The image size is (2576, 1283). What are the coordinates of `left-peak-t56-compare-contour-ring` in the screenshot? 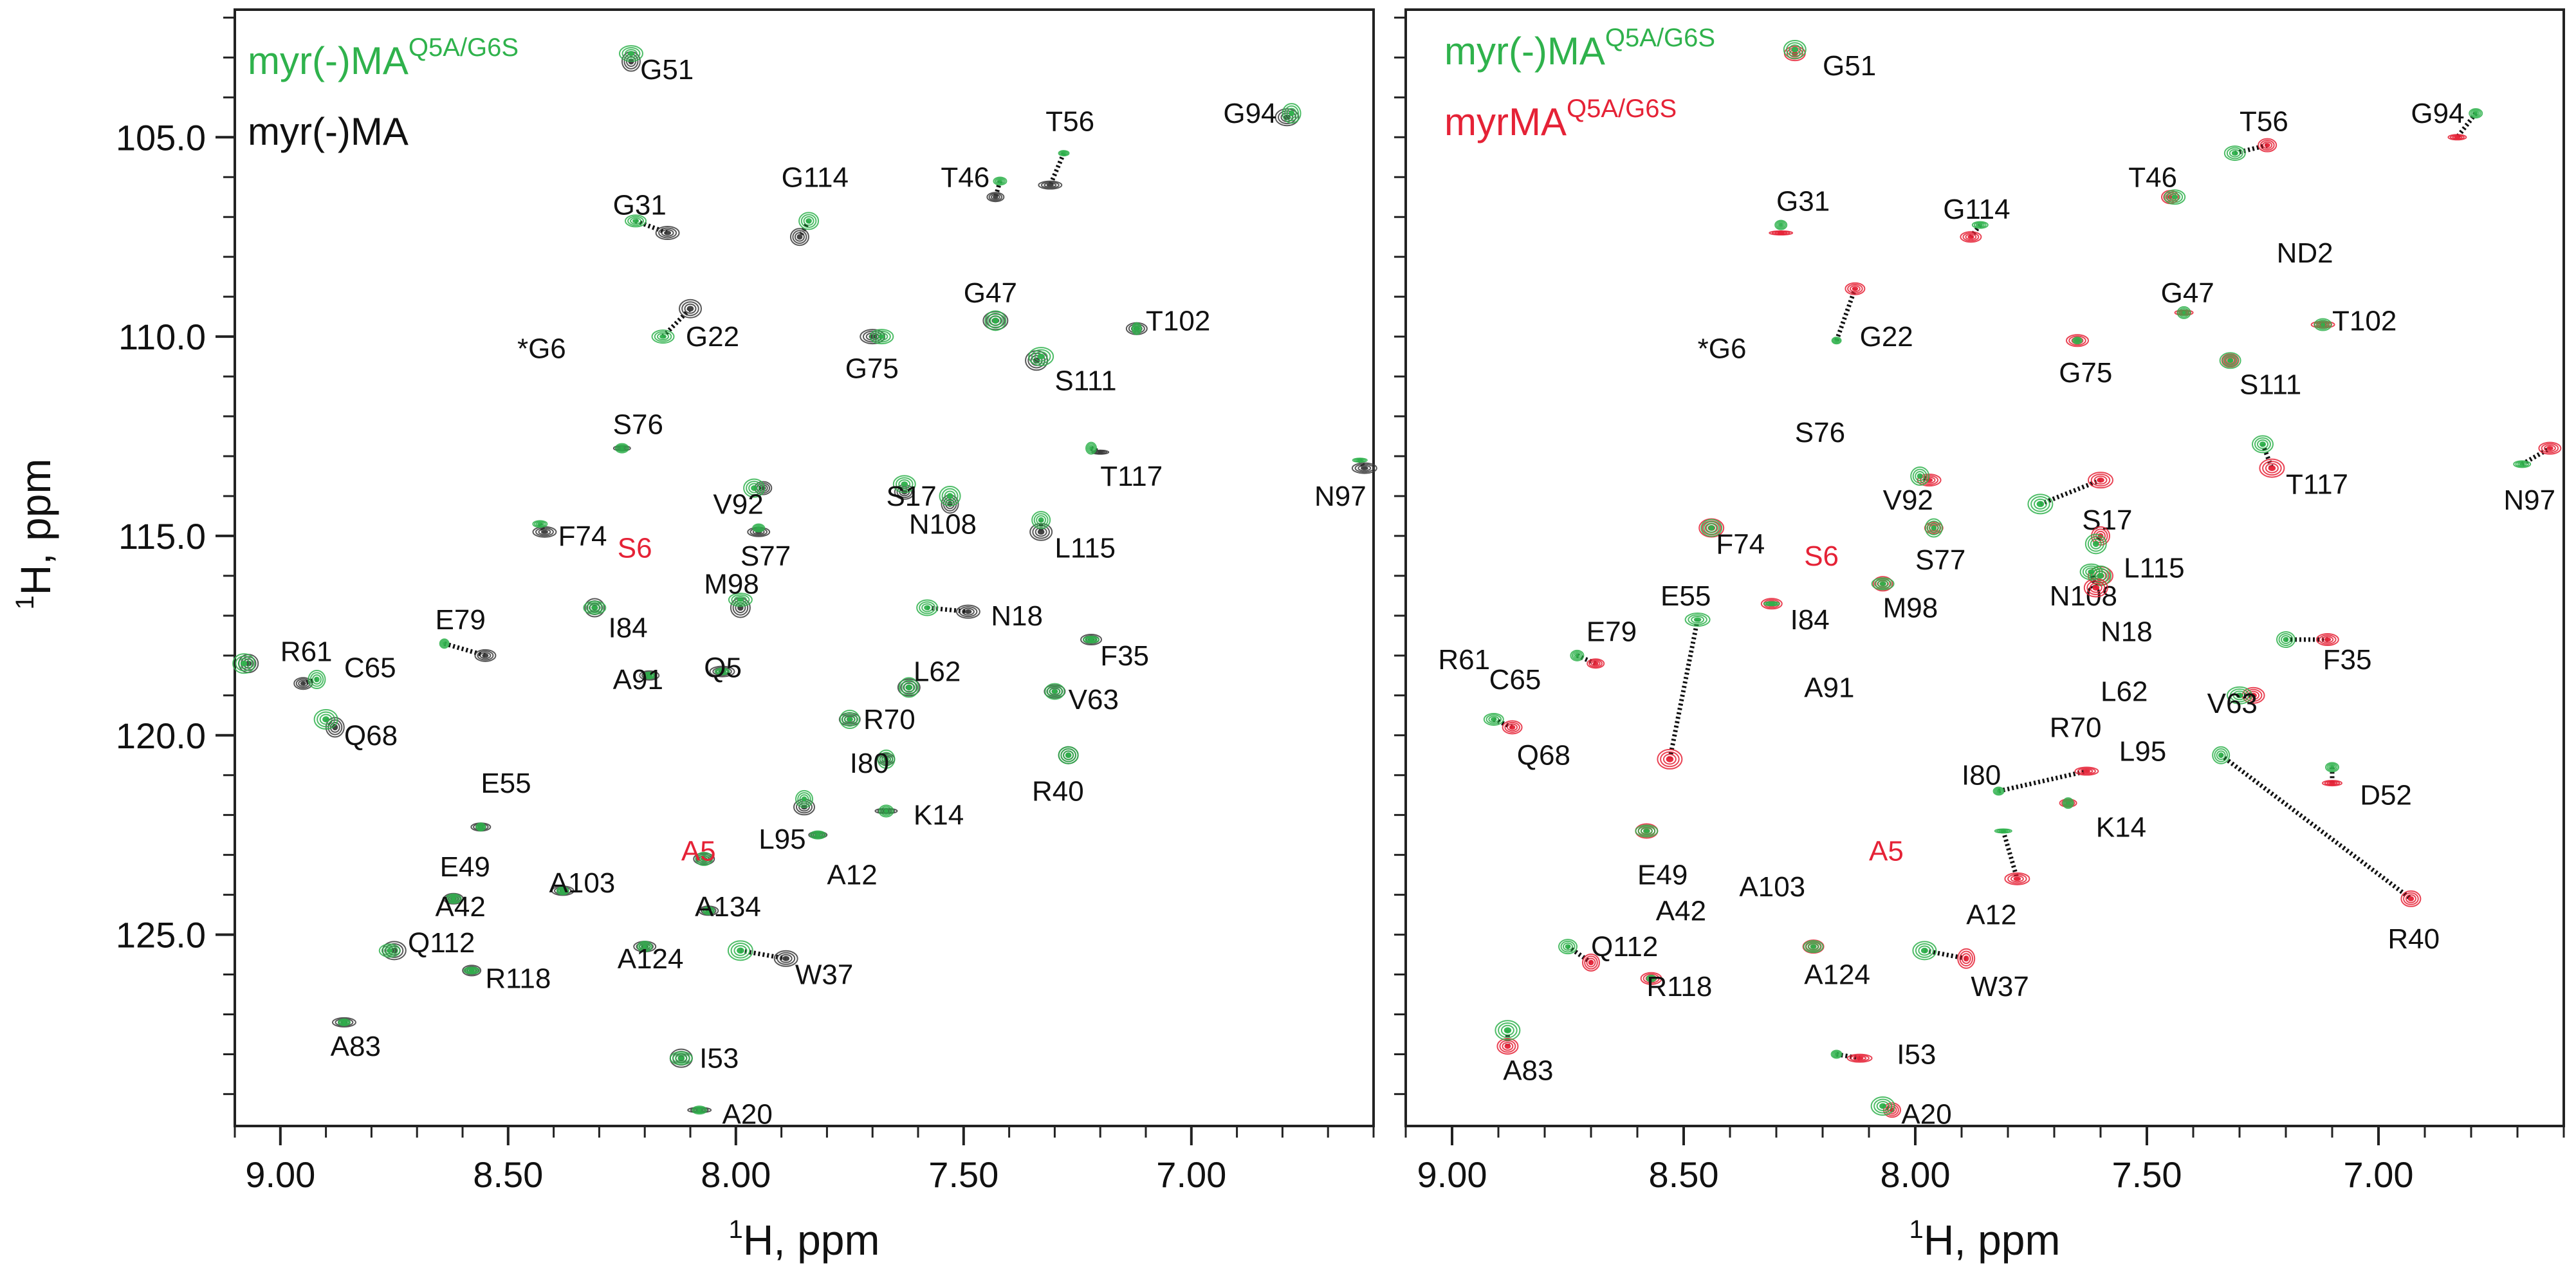 It's located at (1050, 185).